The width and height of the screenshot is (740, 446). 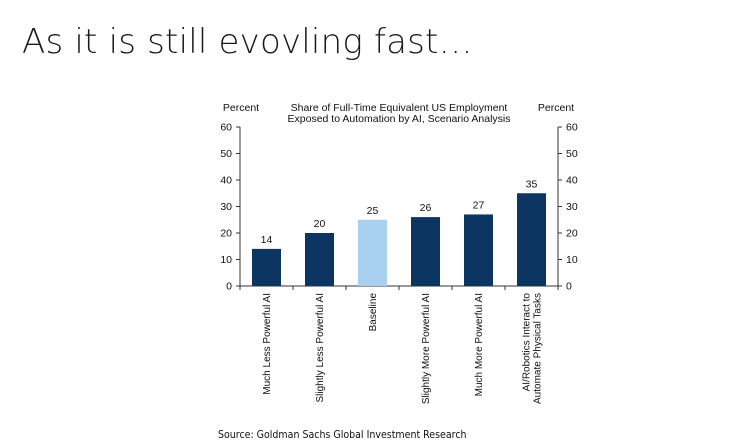 What do you see at coordinates (426, 208) in the screenshot?
I see `bar-value-label: 26` at bounding box center [426, 208].